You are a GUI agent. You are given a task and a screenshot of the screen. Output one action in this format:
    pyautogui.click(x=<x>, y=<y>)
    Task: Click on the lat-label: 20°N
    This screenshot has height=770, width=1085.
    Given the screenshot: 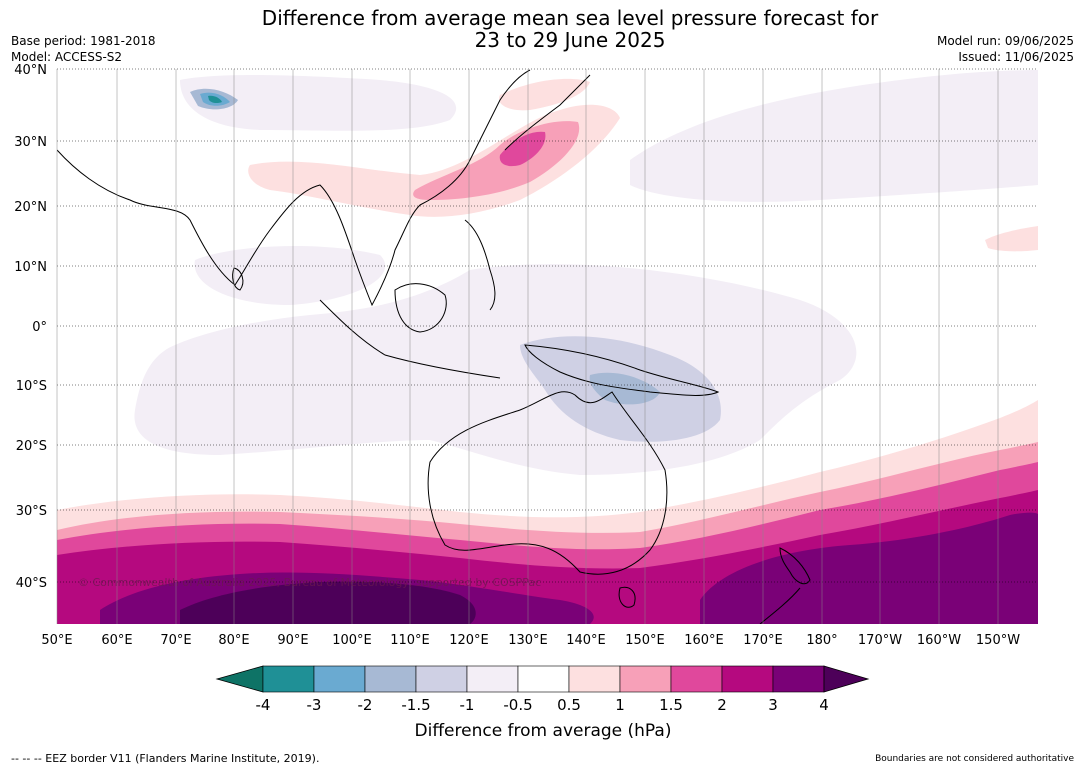 What is the action you would take?
    pyautogui.click(x=30, y=207)
    